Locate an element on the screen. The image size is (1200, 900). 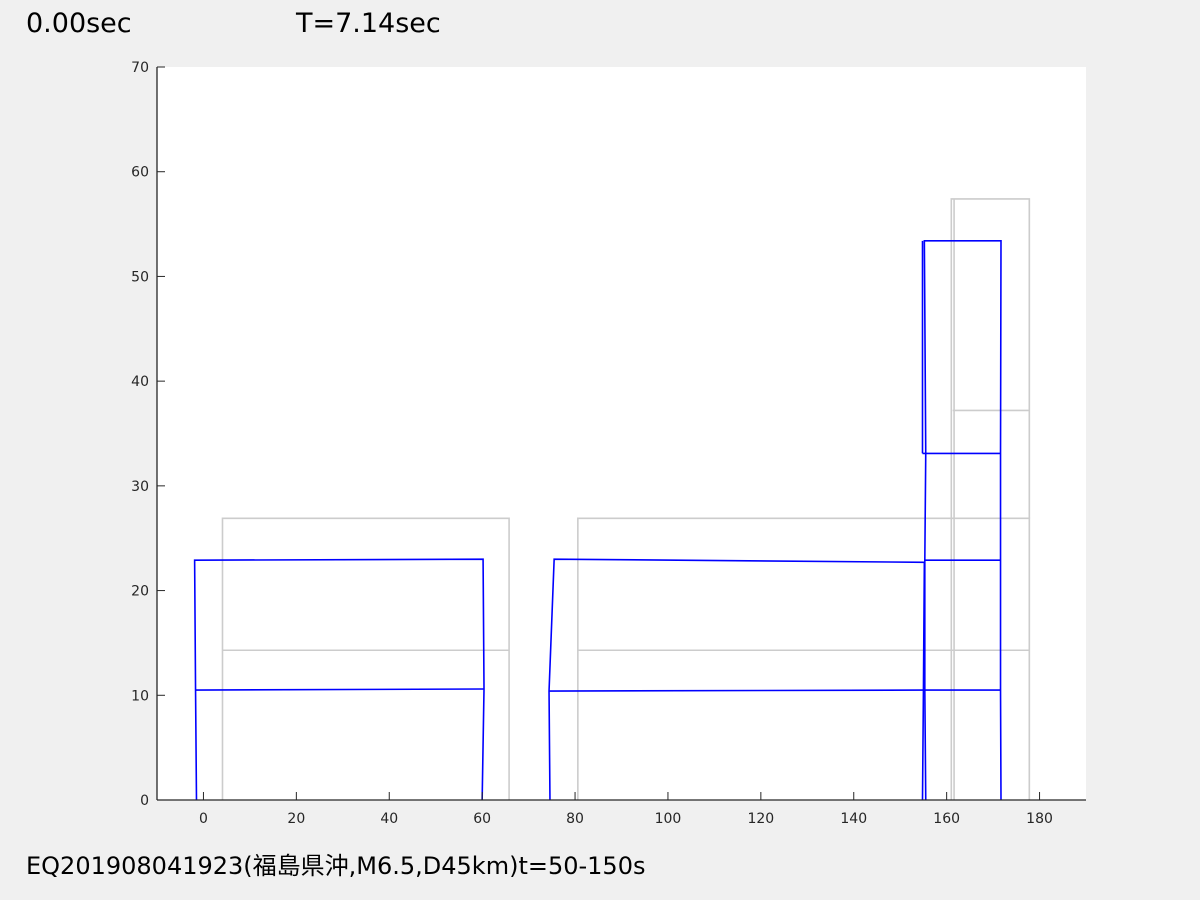
x-tick-label: 140 is located at coordinates (853, 819).